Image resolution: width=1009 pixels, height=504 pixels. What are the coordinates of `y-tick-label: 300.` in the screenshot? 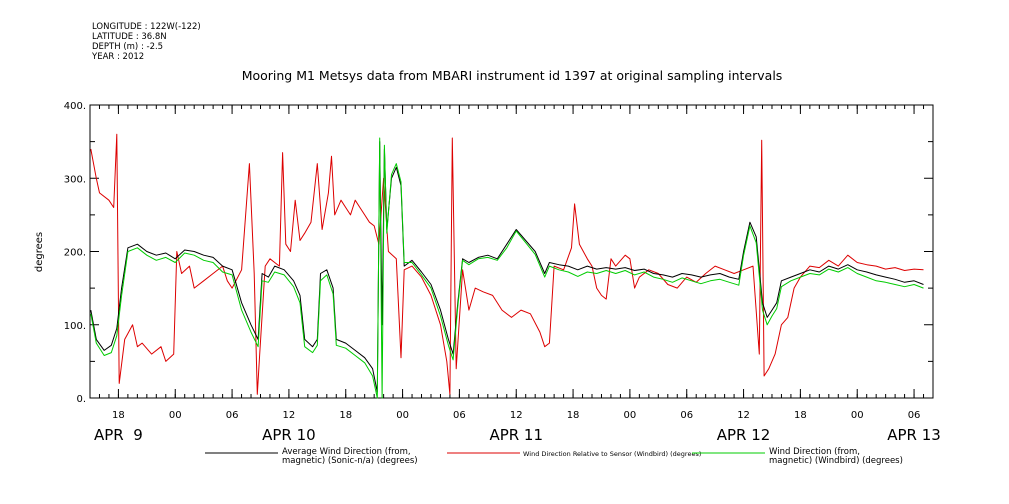 It's located at (75, 179).